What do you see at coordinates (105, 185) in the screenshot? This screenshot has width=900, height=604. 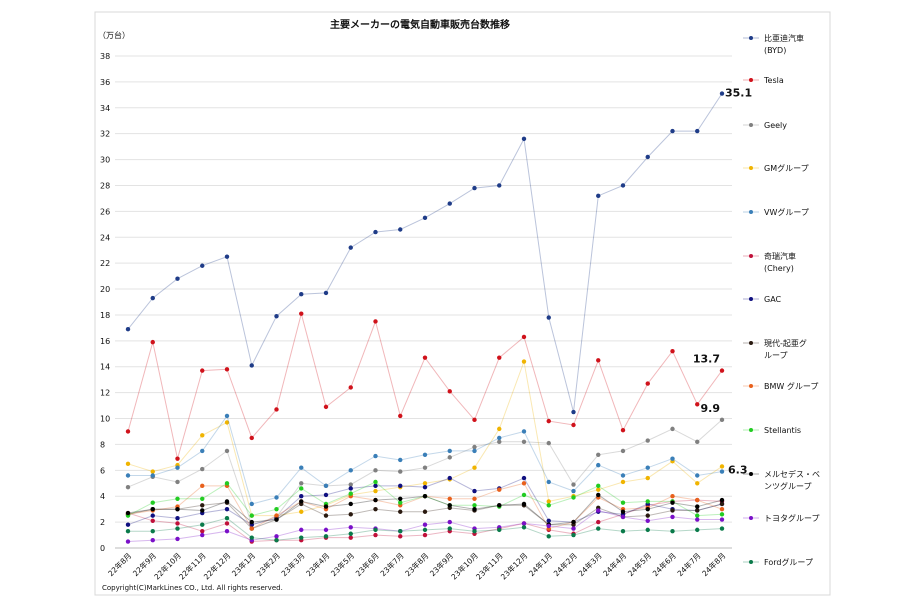 I see `y-tick-label: 28` at bounding box center [105, 185].